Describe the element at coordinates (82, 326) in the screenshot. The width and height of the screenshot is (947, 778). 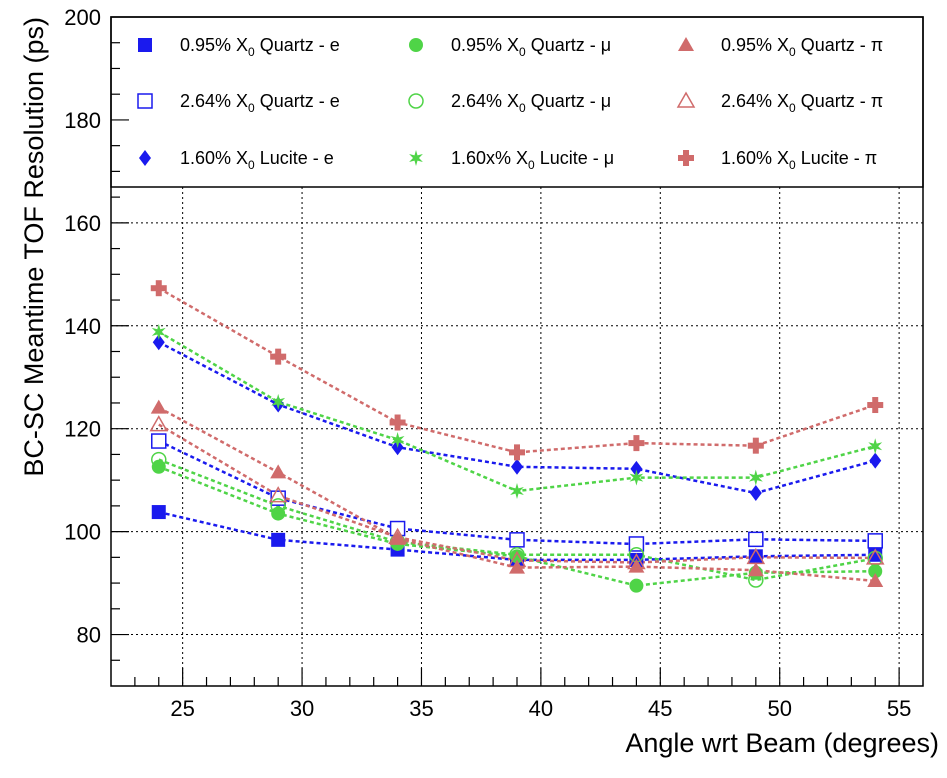
I see `y-tick-label: 140` at that location.